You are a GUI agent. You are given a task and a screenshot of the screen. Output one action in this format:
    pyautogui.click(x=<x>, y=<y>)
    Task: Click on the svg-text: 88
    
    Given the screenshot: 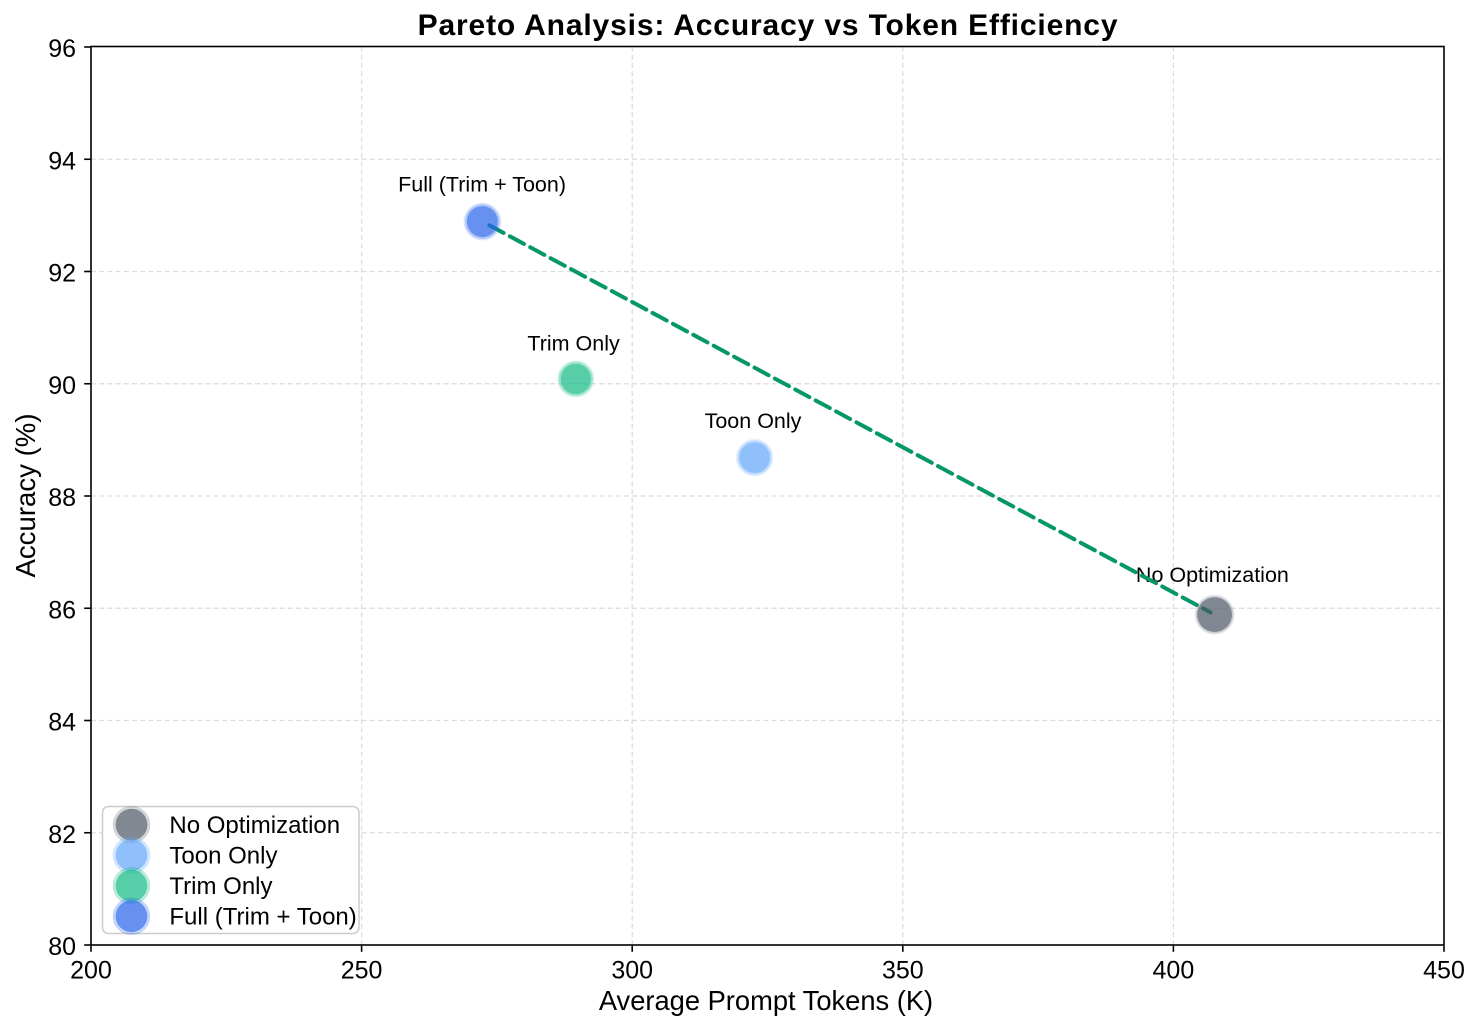 What is the action you would take?
    pyautogui.click(x=62, y=498)
    